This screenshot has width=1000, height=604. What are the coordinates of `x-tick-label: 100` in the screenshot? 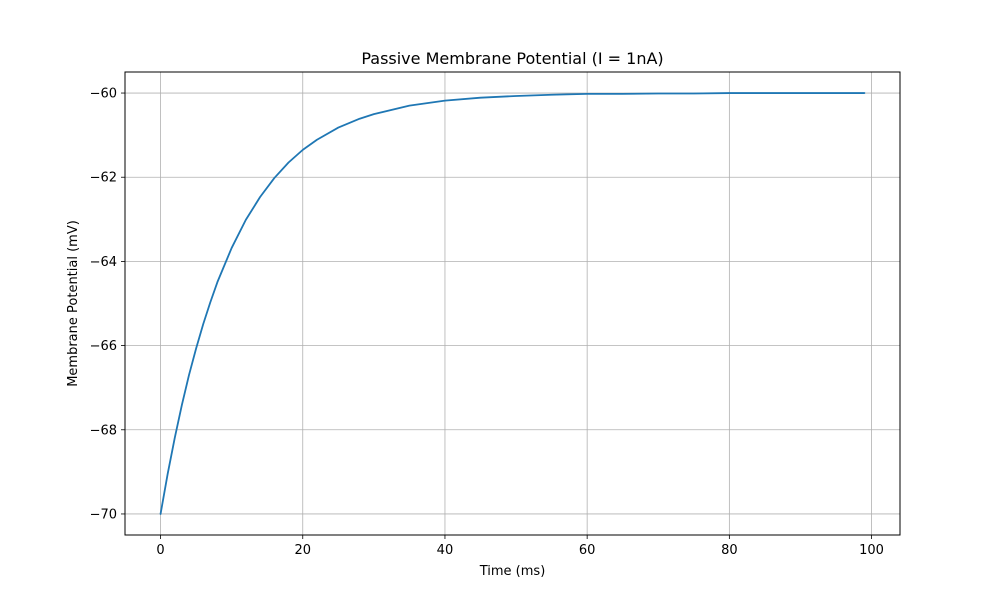 It's located at (871, 550).